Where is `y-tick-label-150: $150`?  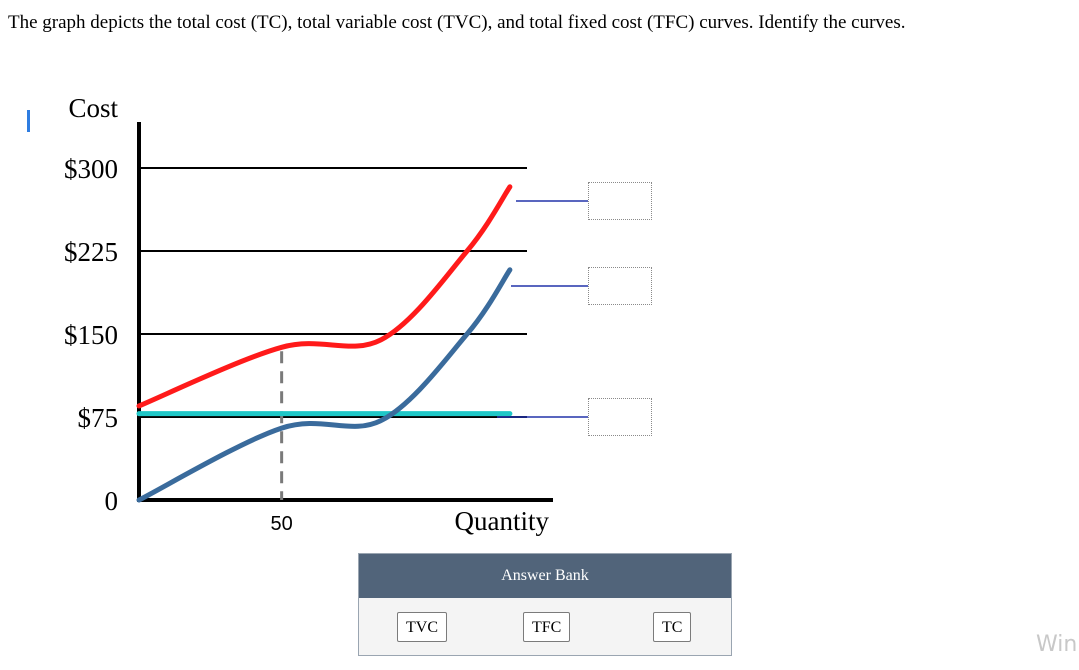
y-tick-label-150: $150 is located at coordinates (91, 335).